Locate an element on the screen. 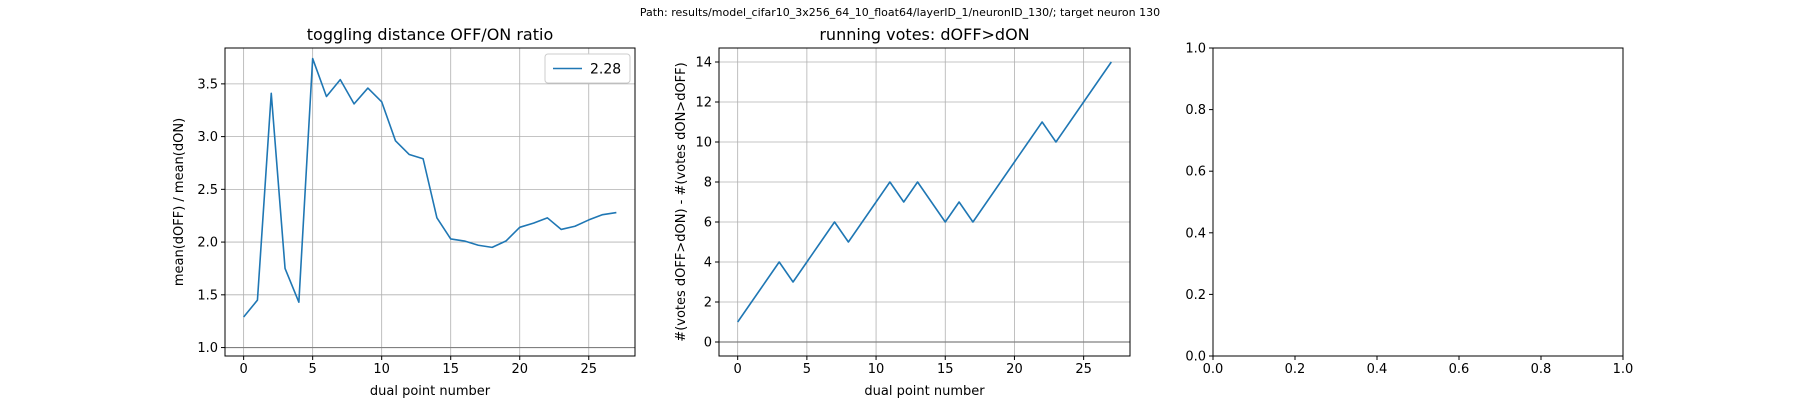 Image resolution: width=1800 pixels, height=400 pixels. x-tick-label: 0.2 is located at coordinates (1295, 369).